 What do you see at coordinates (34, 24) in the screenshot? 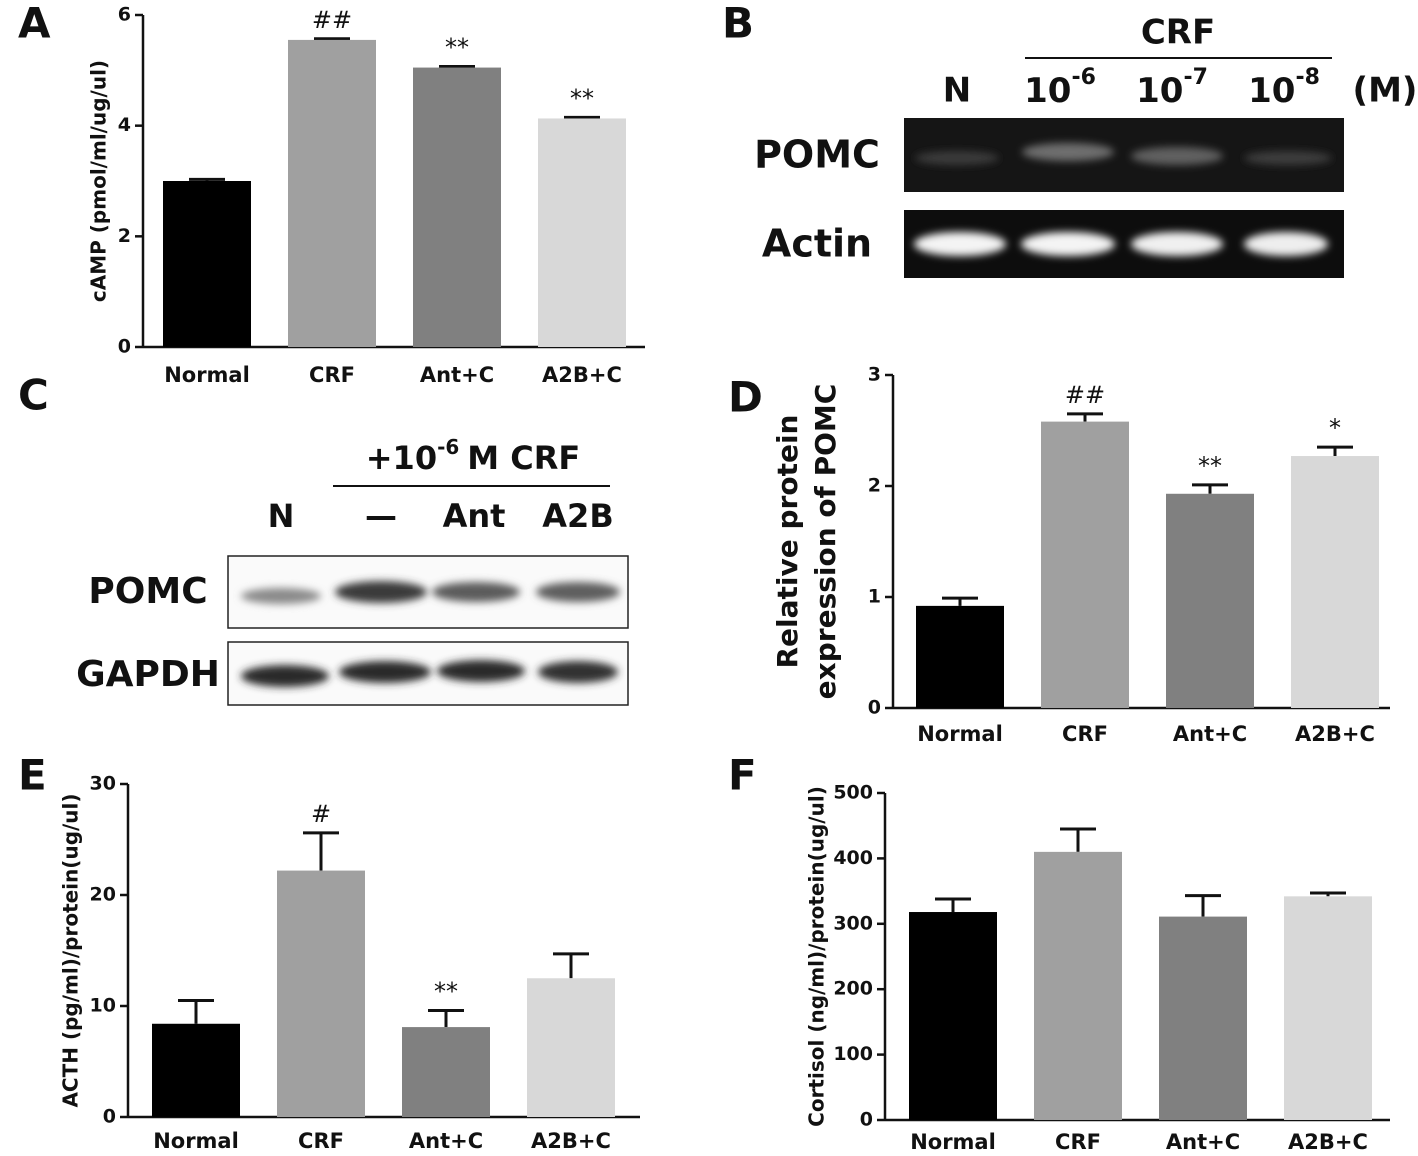
I see `panel-label: A` at bounding box center [34, 24].